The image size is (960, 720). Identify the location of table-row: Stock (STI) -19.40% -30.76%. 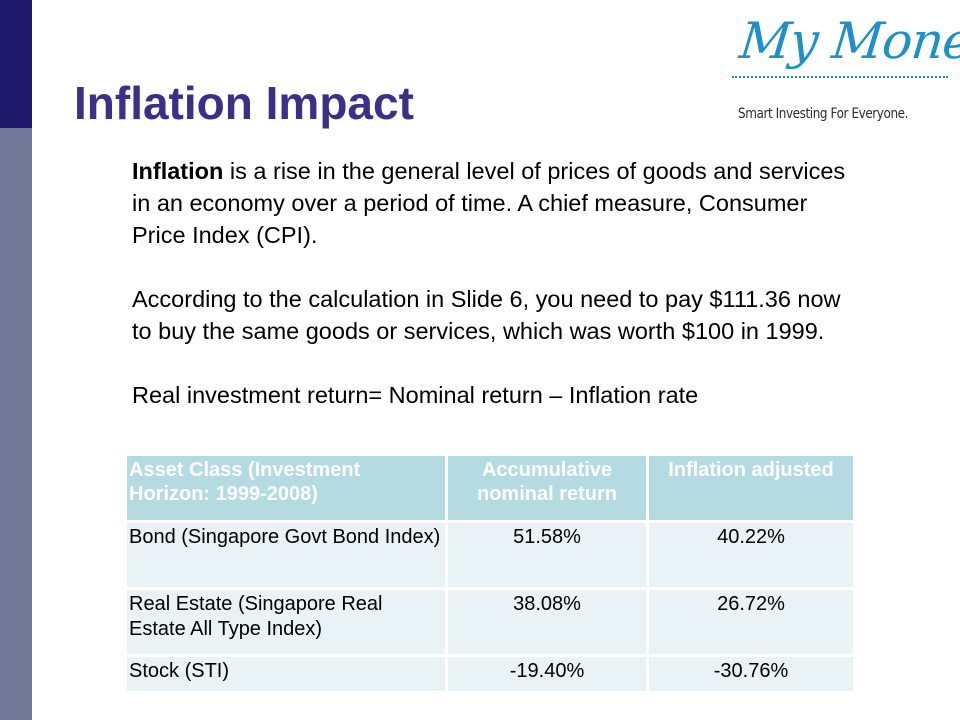
(490, 674).